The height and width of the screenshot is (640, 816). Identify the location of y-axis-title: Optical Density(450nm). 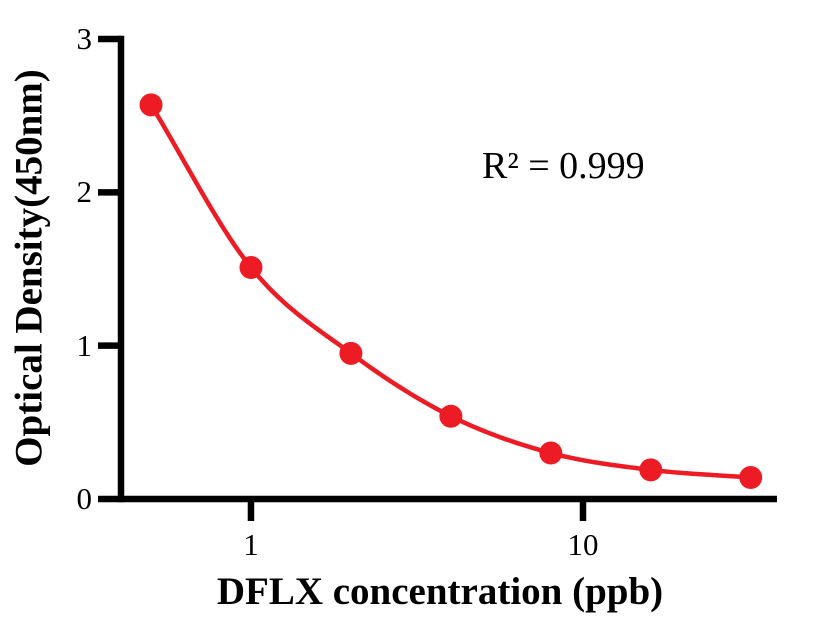
(29, 268).